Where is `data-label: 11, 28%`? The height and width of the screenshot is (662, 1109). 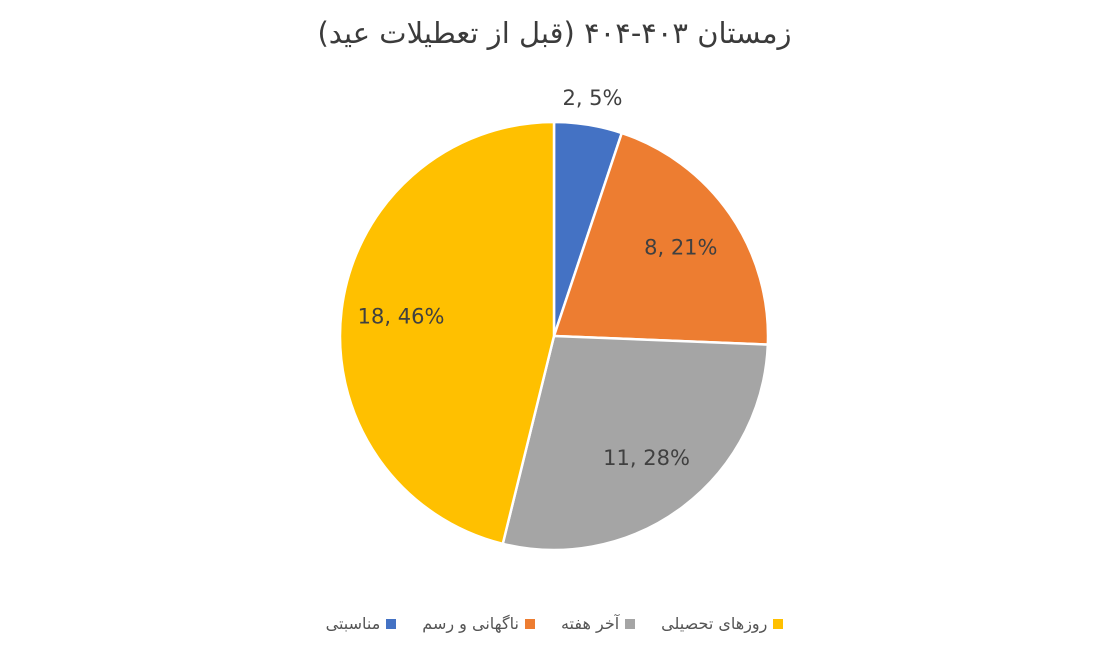 data-label: 11, 28% is located at coordinates (646, 458).